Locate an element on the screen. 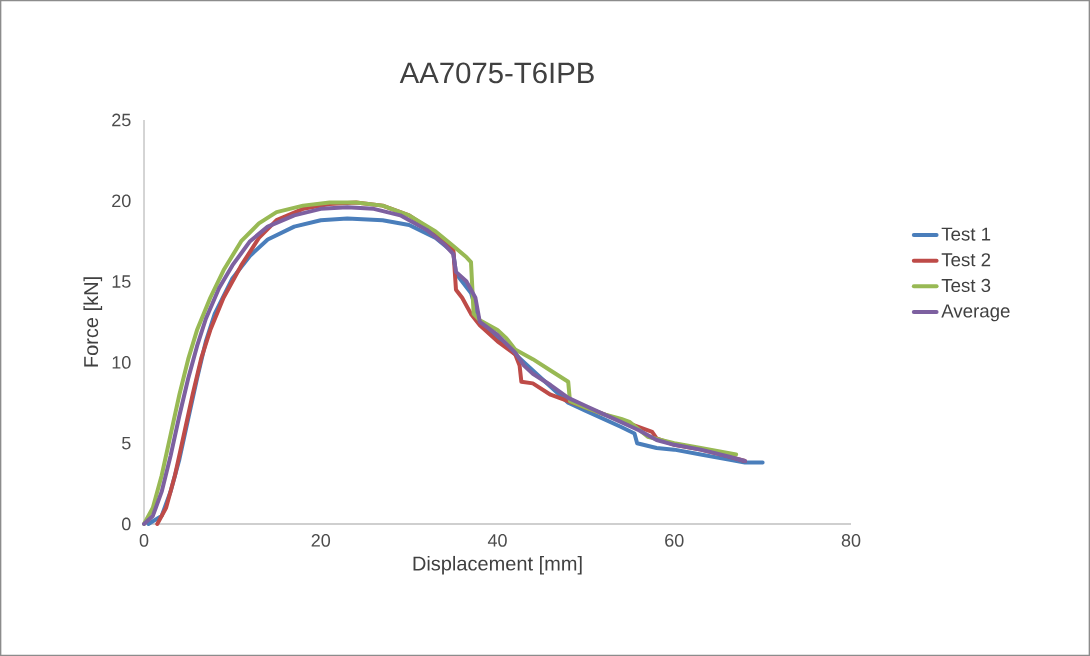 This screenshot has height=656, width=1090. y-tick-label: 10 is located at coordinates (121, 362).